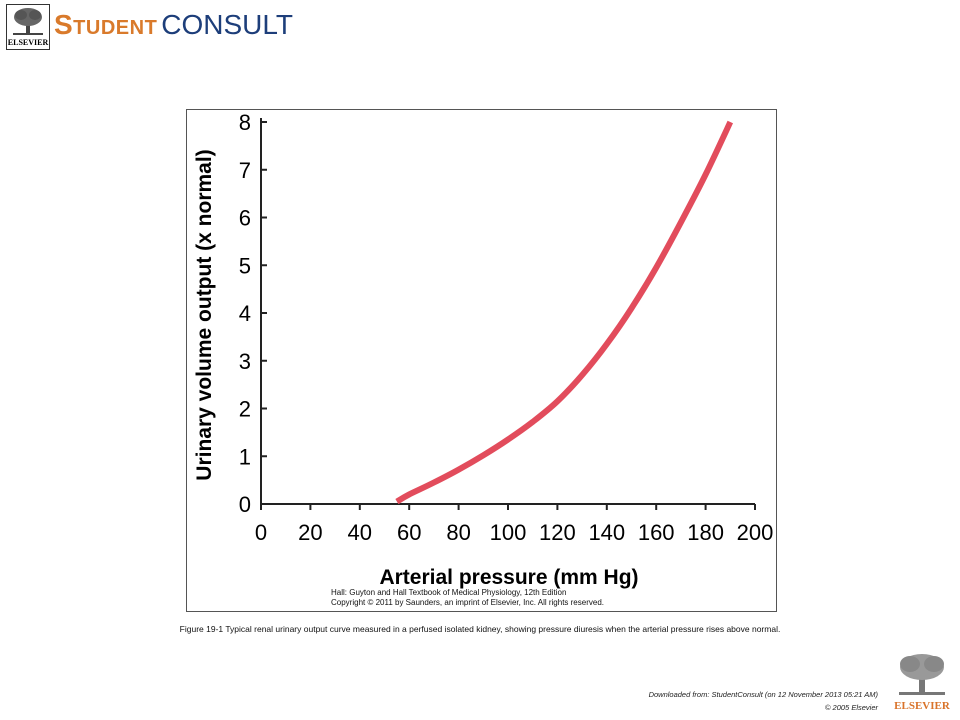 Image resolution: width=960 pixels, height=720 pixels. I want to click on x-tick-label: 100, so click(508, 532).